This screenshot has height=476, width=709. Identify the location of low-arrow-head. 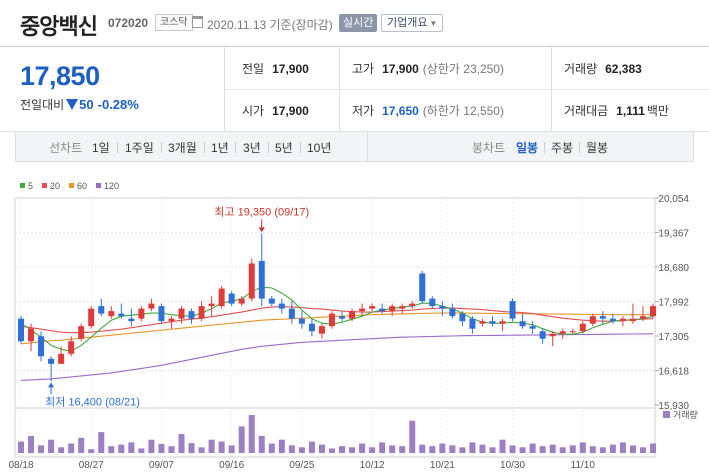
(51, 385).